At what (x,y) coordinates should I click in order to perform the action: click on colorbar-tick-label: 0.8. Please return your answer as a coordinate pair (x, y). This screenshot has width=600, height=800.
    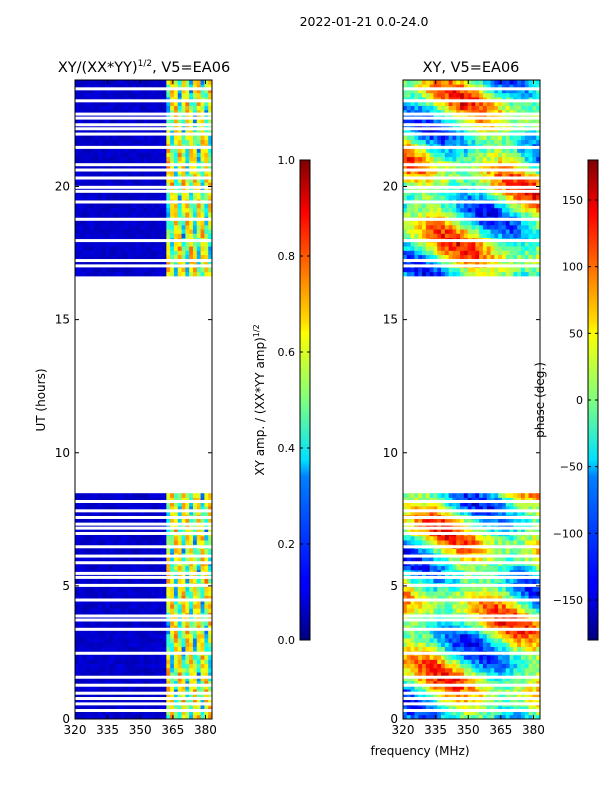
    Looking at the image, I should click on (287, 256).